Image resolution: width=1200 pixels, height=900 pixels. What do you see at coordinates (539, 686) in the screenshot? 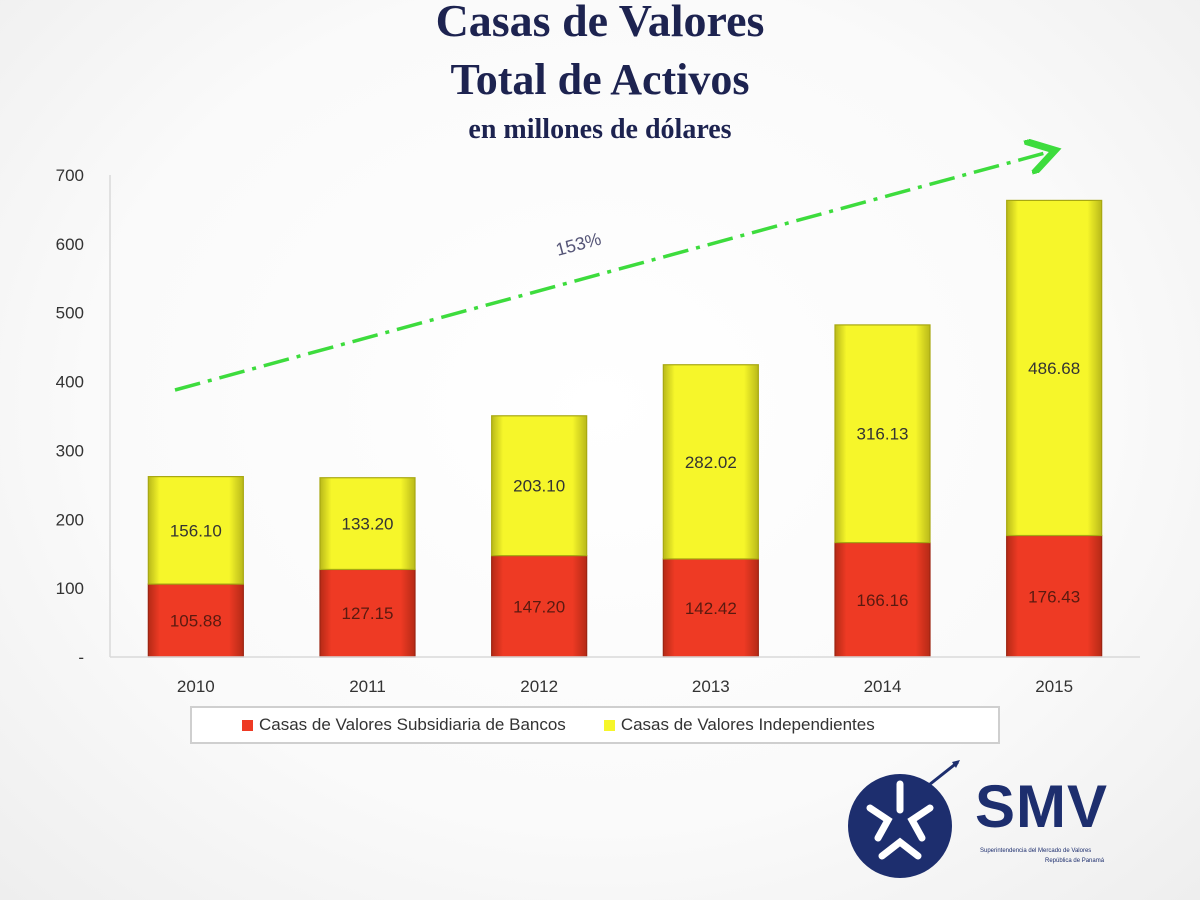
I see `x-tick-label: 2012` at bounding box center [539, 686].